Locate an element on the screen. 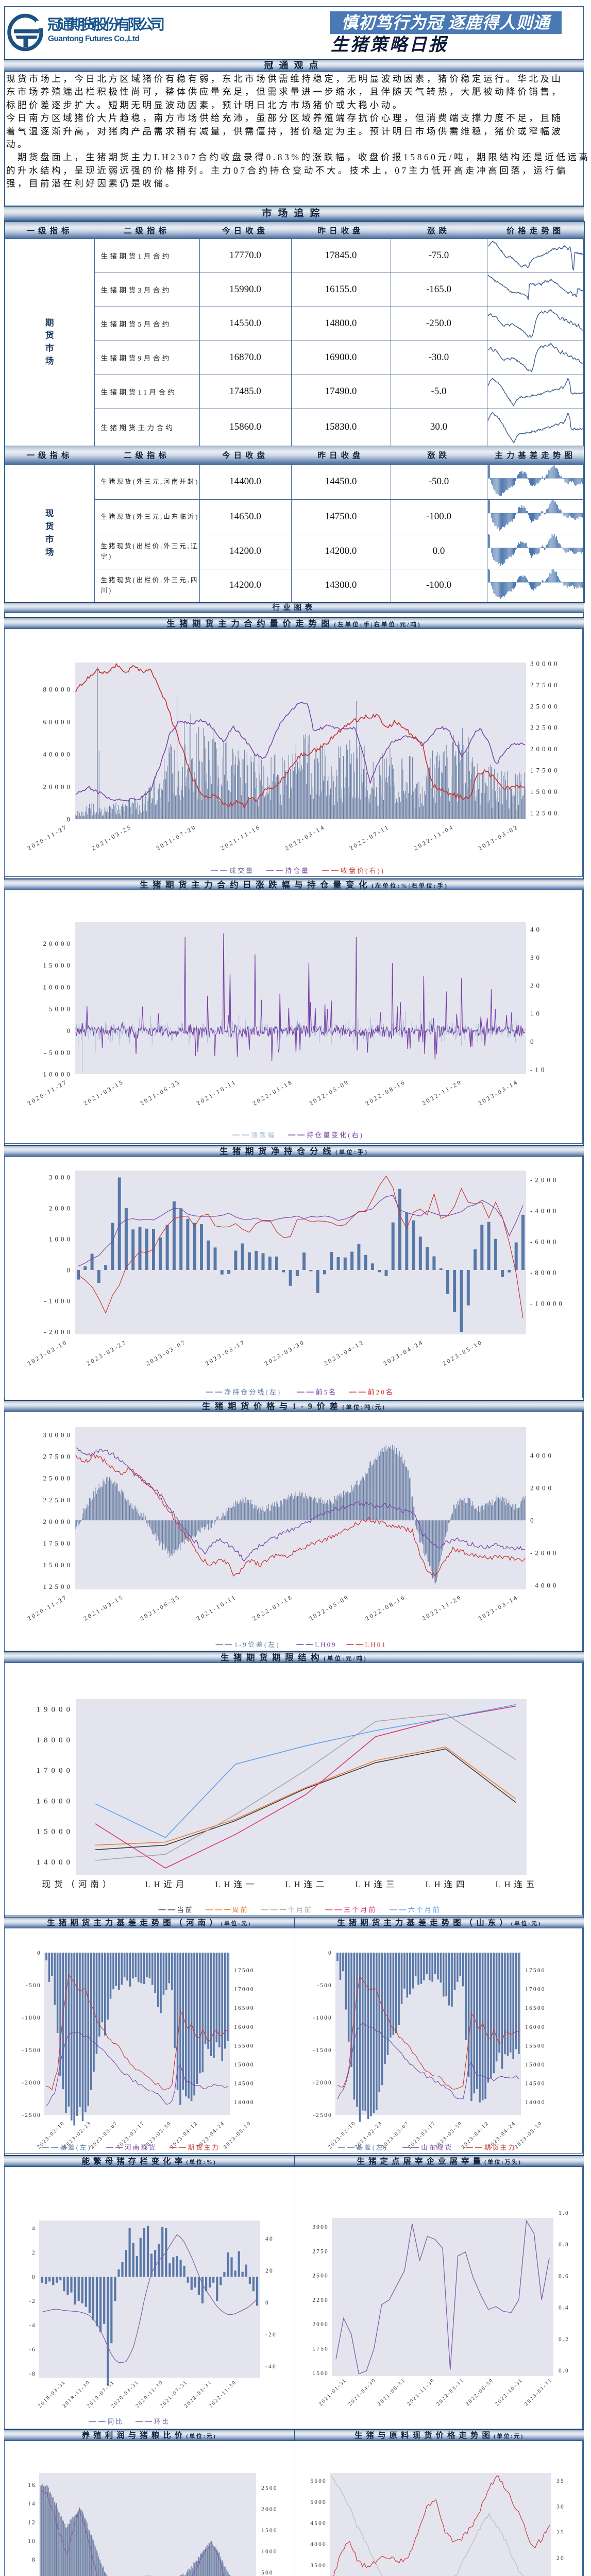 Image resolution: width=591 pixels, height=2576 pixels. svg-text: 1750 is located at coordinates (321, 2349).